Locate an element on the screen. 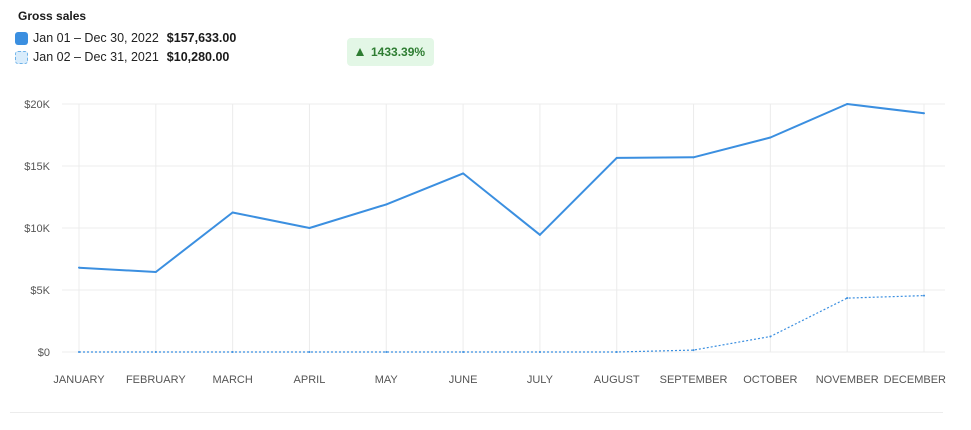  divider is located at coordinates (476, 412).